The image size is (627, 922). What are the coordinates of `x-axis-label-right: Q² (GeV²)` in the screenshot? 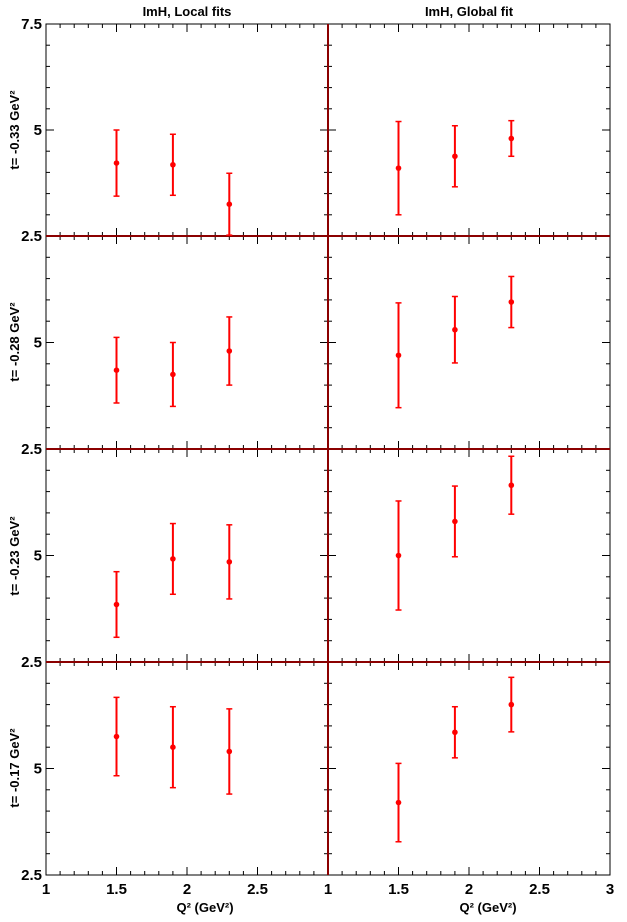 It's located at (487, 907).